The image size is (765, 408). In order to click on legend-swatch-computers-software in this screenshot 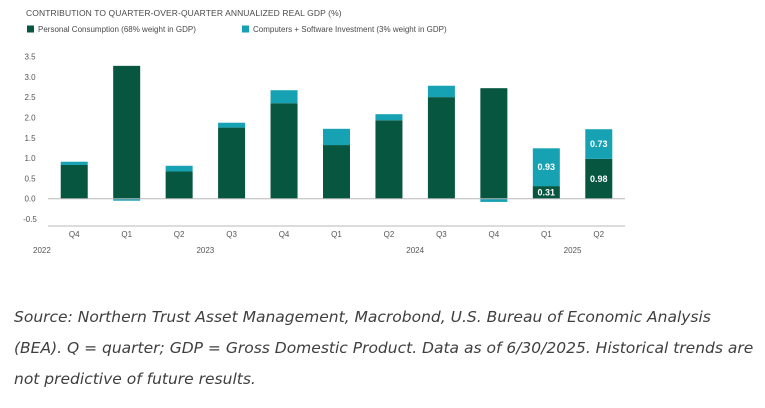, I will do `click(245, 29)`.